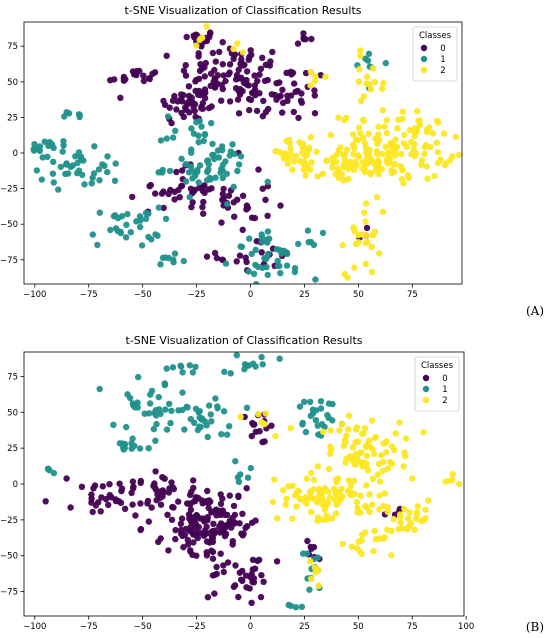 This screenshot has width=550, height=638. I want to click on legend-label-class-0: 0, so click(442, 49).